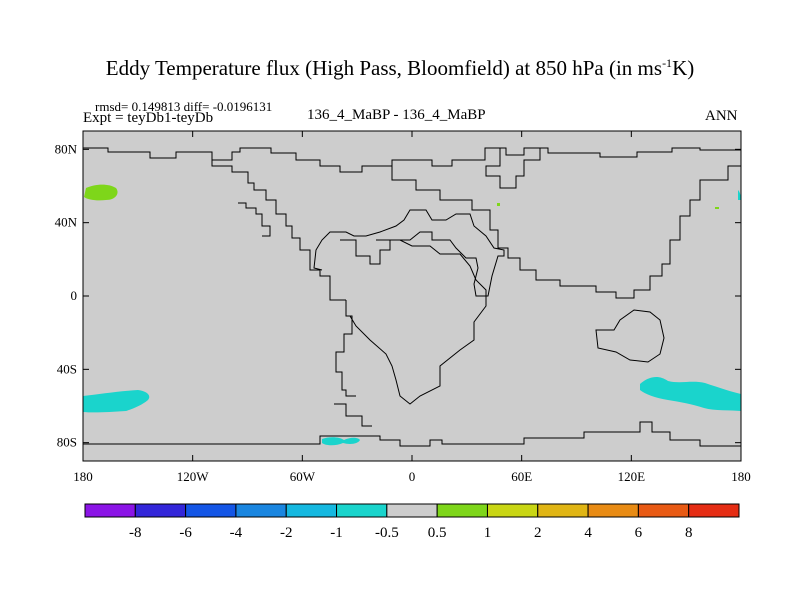  What do you see at coordinates (409, 253) in the screenshot?
I see `europe-inner-coast` at bounding box center [409, 253].